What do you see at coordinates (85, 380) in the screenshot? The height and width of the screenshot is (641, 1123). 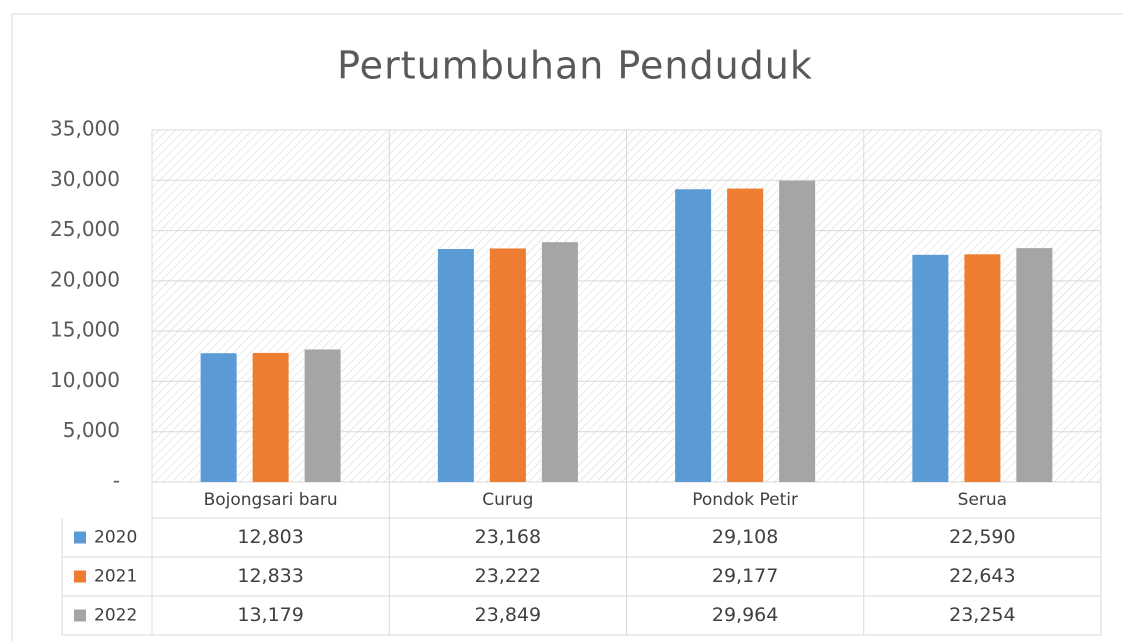 I see `y-tick-label: 10,000` at bounding box center [85, 380].